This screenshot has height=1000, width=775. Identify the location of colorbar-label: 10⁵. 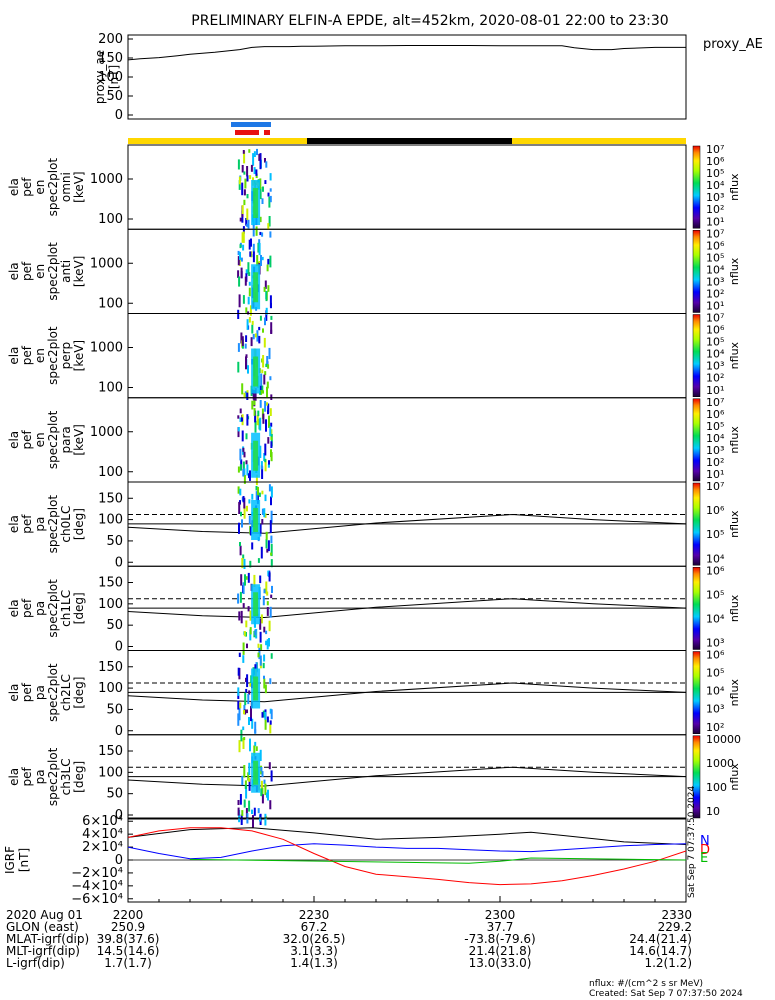
(715, 534).